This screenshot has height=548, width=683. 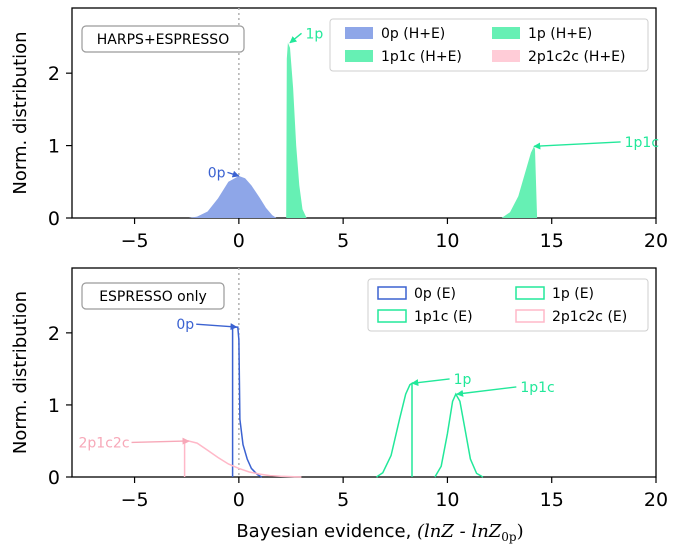 What do you see at coordinates (326, 531) in the screenshot?
I see `x-axis-label-prefix: Bayesian evidence,` at bounding box center [326, 531].